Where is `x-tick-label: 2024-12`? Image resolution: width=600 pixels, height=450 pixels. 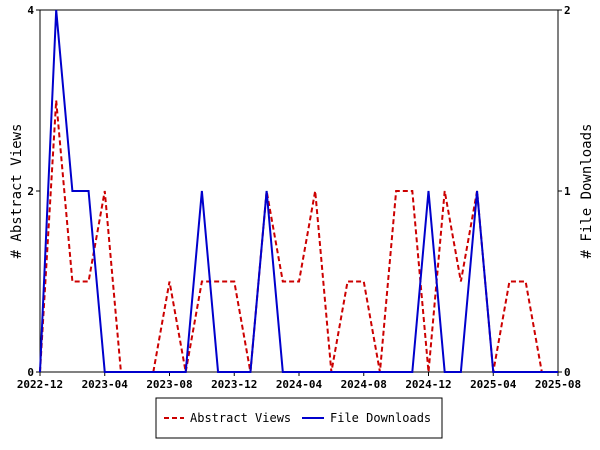 x-tick-label: 2024-12 is located at coordinates (428, 384).